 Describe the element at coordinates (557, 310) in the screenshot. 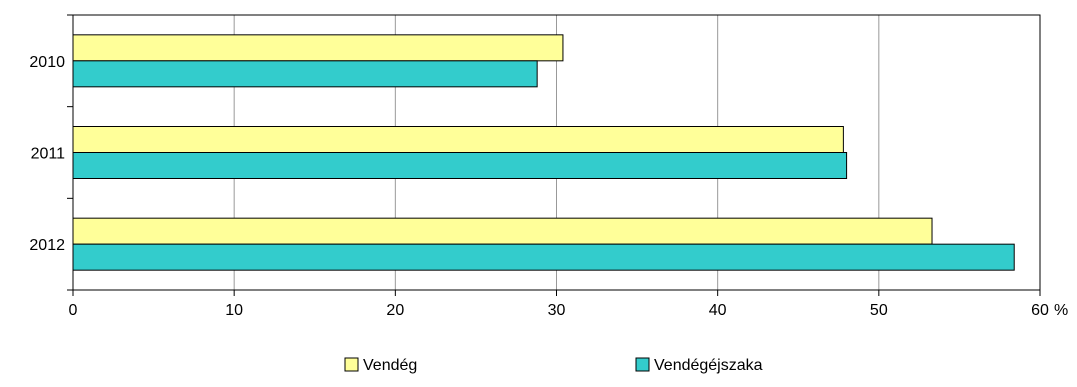

I see `x-tick-label-30: 30` at that location.